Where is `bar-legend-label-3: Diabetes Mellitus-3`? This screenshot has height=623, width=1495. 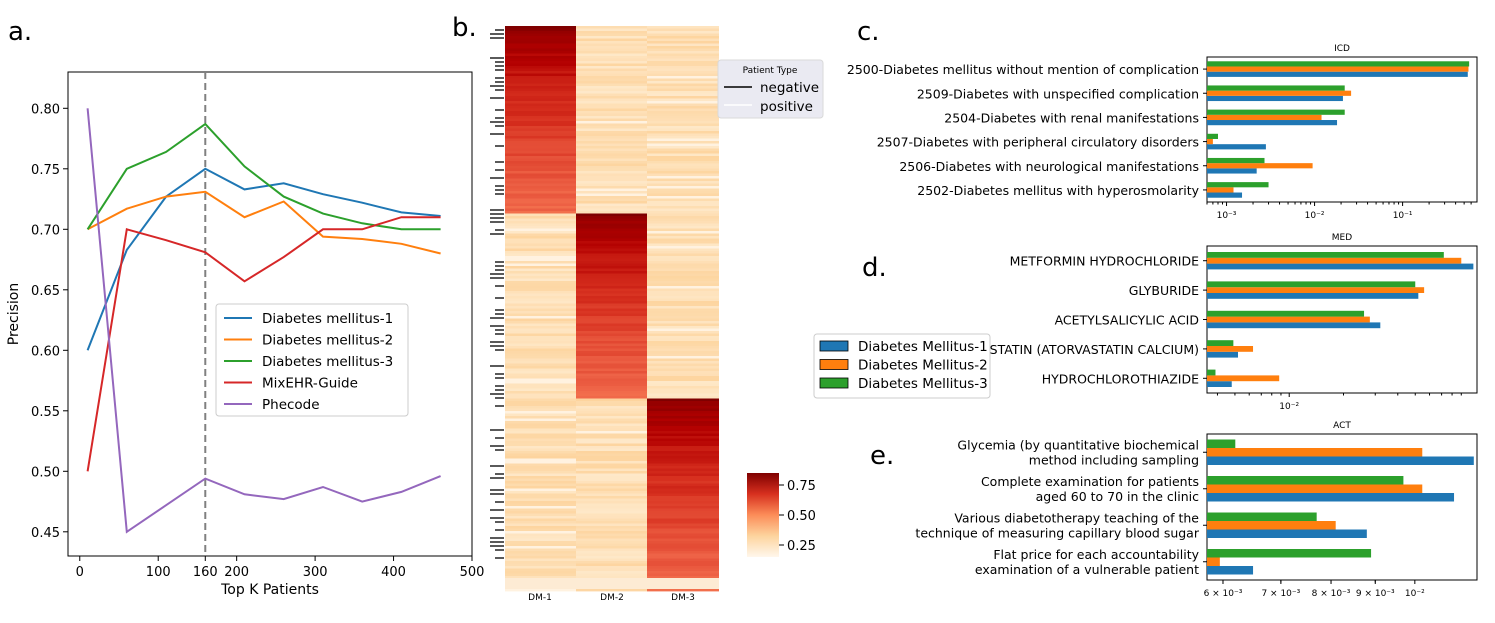 bar-legend-label-3: Diabetes Mellitus-3 is located at coordinates (923, 384).